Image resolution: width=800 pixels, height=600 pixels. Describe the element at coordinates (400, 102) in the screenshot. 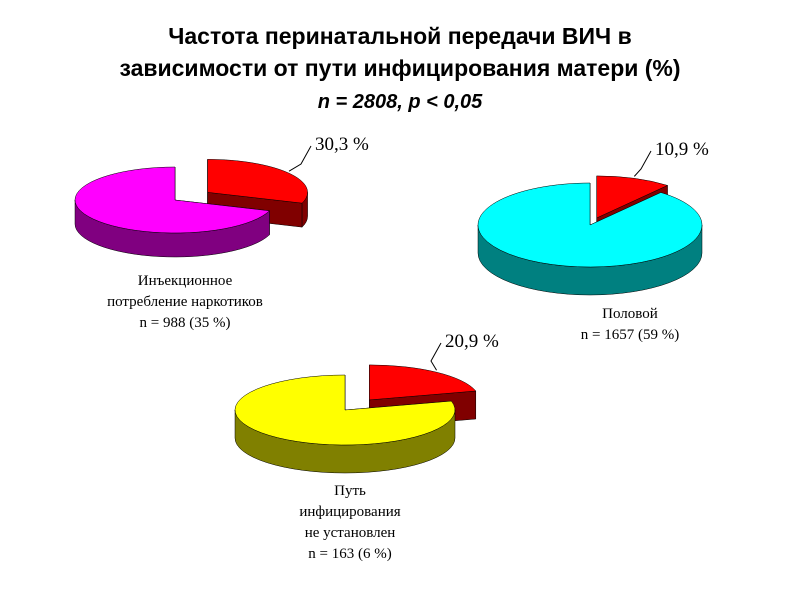

I see `subtitle: n = 2808, p < 0,05` at that location.